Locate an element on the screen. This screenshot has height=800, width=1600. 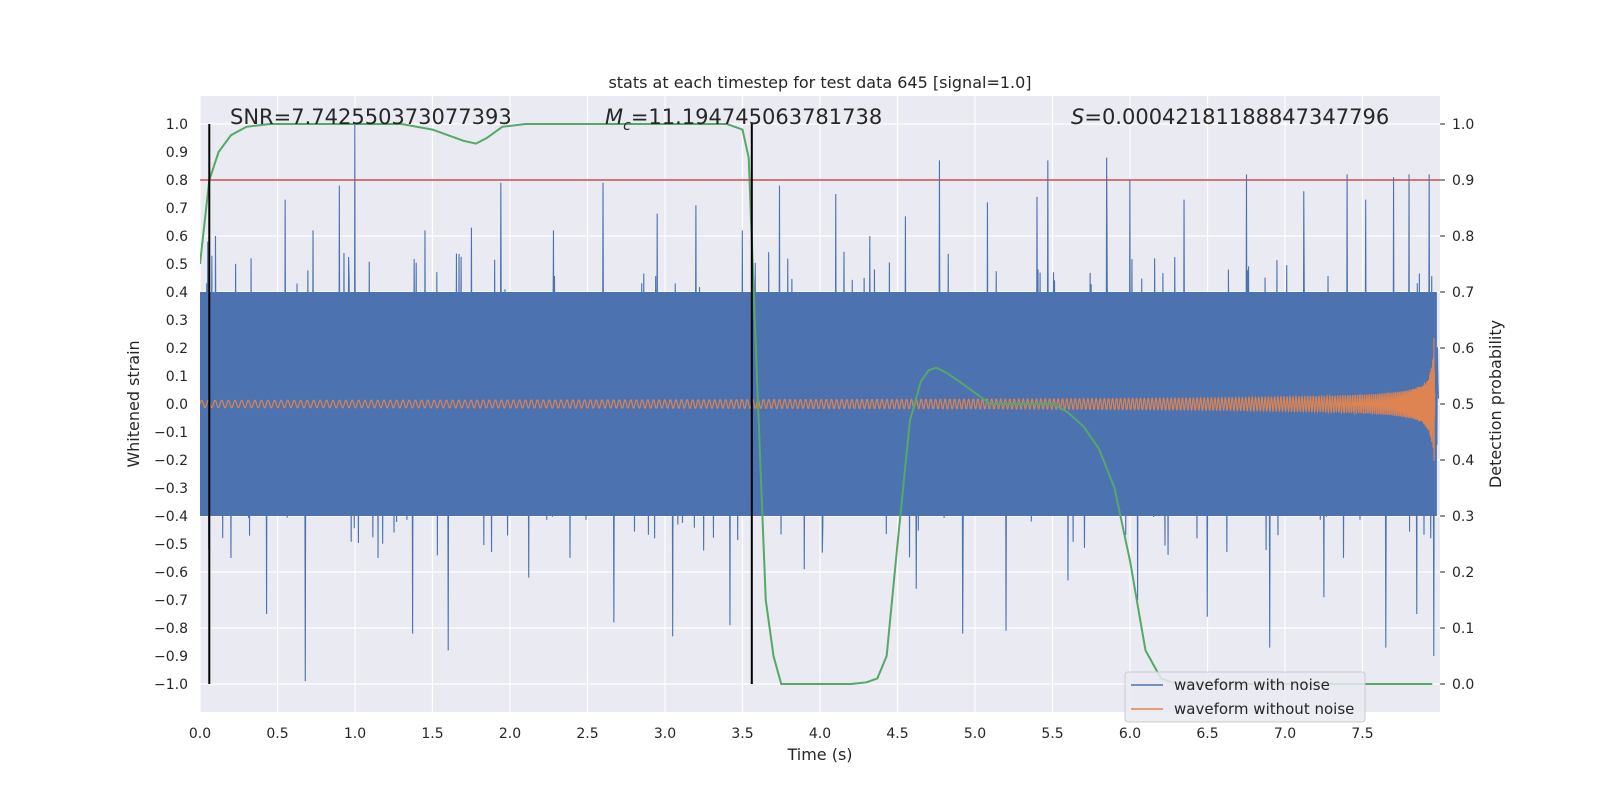
x-tick-label: 4.0 is located at coordinates (820, 734).